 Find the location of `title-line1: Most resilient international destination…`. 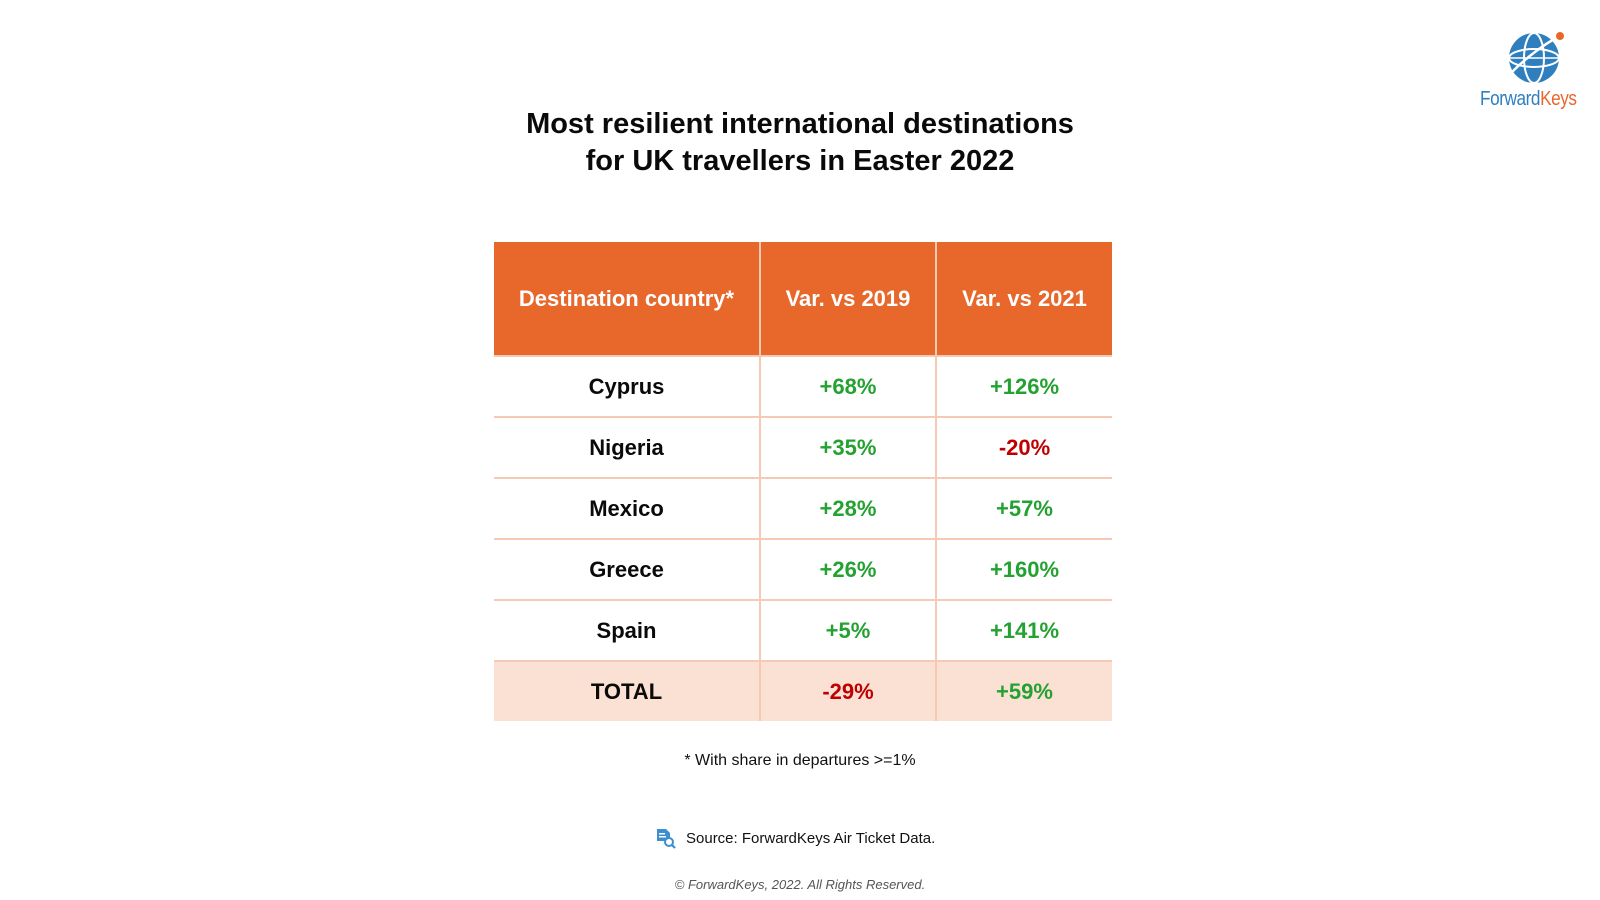

title-line1: Most resilient international destination… is located at coordinates (800, 124).